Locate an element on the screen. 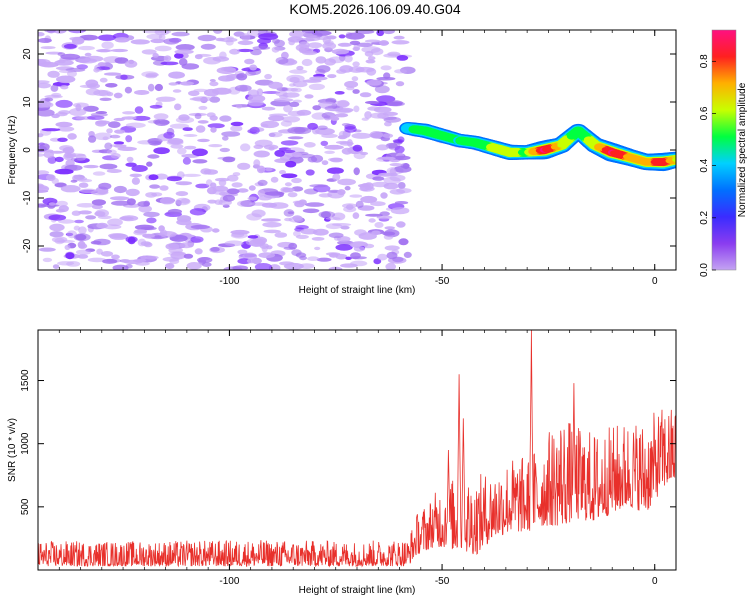 This screenshot has height=600, width=750. snr-x-tick-label: -50 is located at coordinates (442, 581).